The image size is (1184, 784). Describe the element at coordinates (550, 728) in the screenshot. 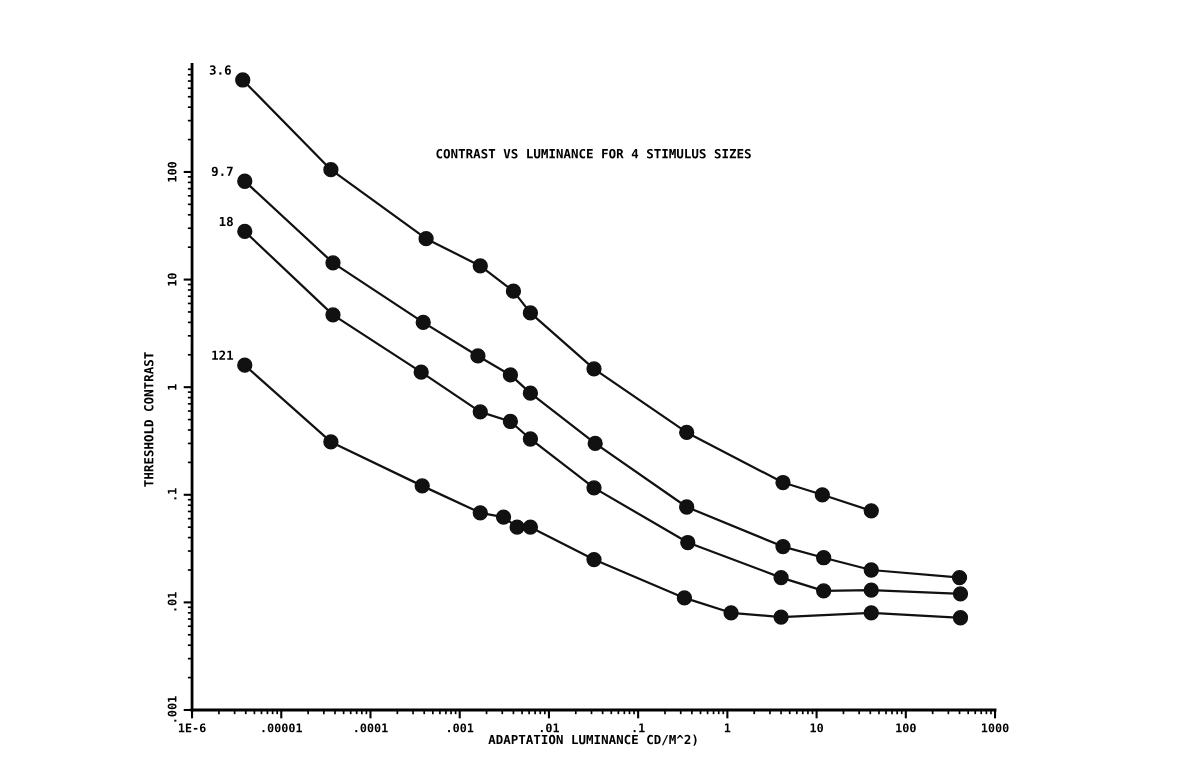

I see `x-tick-label: .01` at that location.